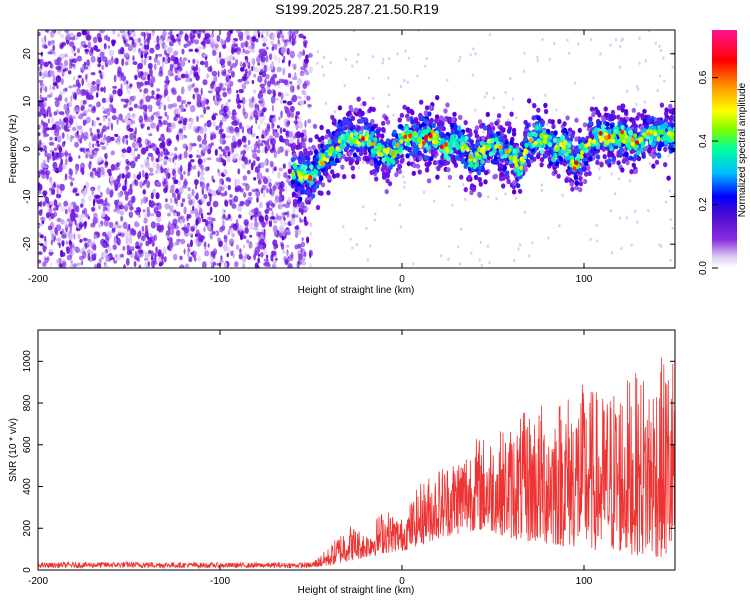 The image size is (750, 600). Describe the element at coordinates (357, 9) in the screenshot. I see `chart-title: S199.2025.287.21.50.R19` at that location.